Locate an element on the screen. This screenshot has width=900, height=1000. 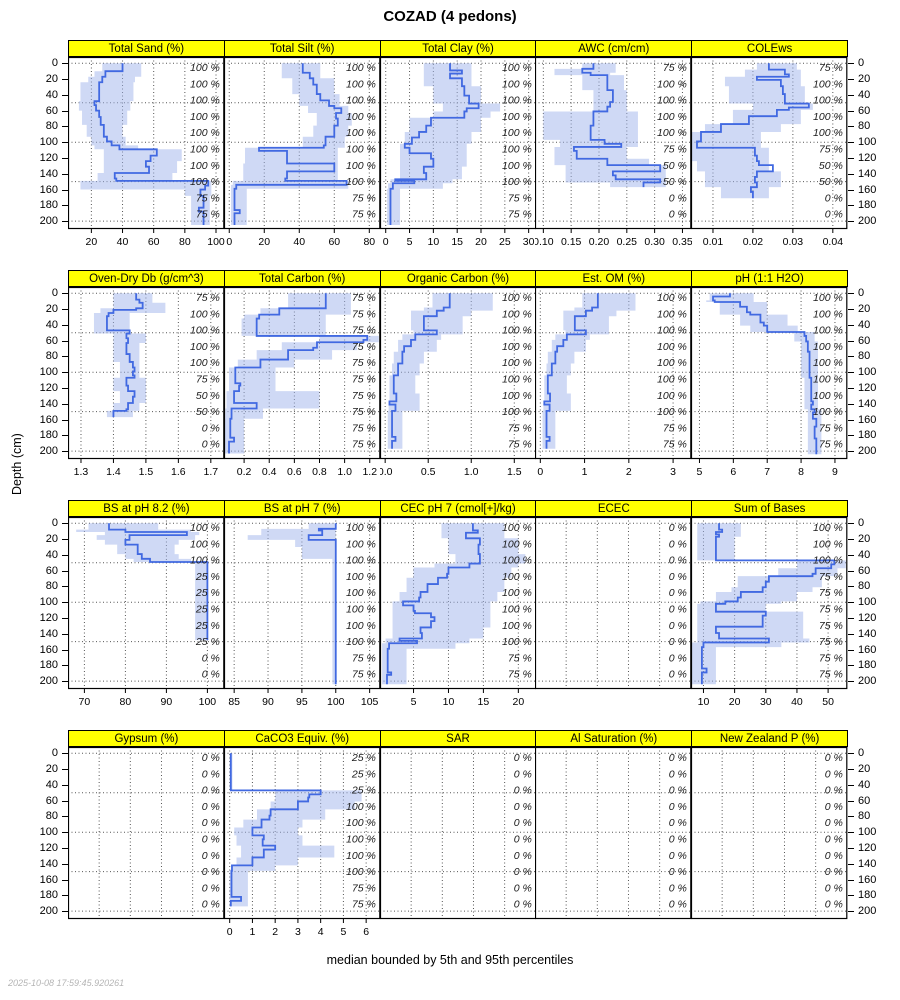
x-tick-label: 0.02 is located at coordinates (753, 242).